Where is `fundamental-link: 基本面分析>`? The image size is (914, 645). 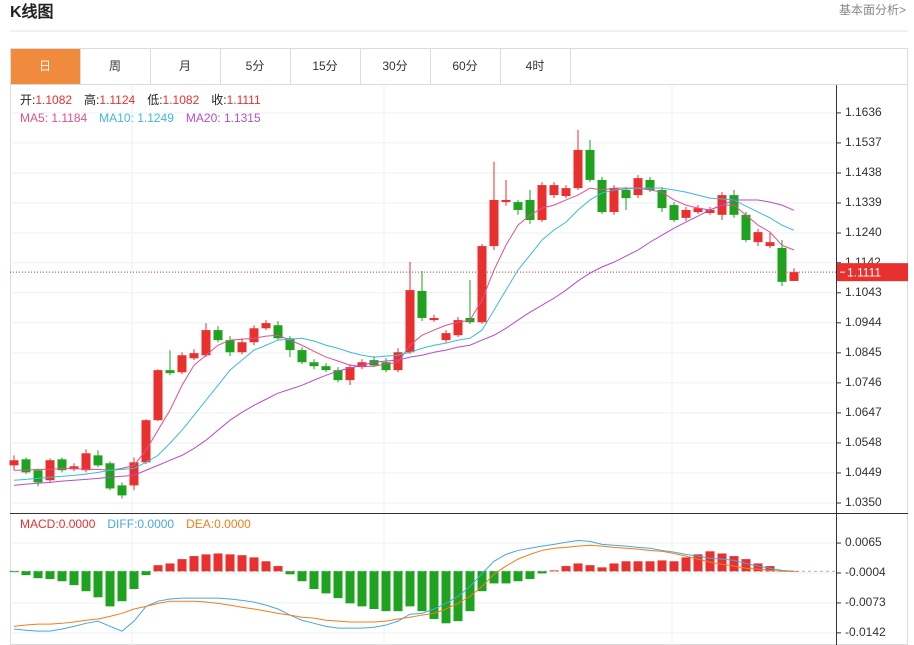 fundamental-link: 基本面分析> is located at coordinates (872, 10).